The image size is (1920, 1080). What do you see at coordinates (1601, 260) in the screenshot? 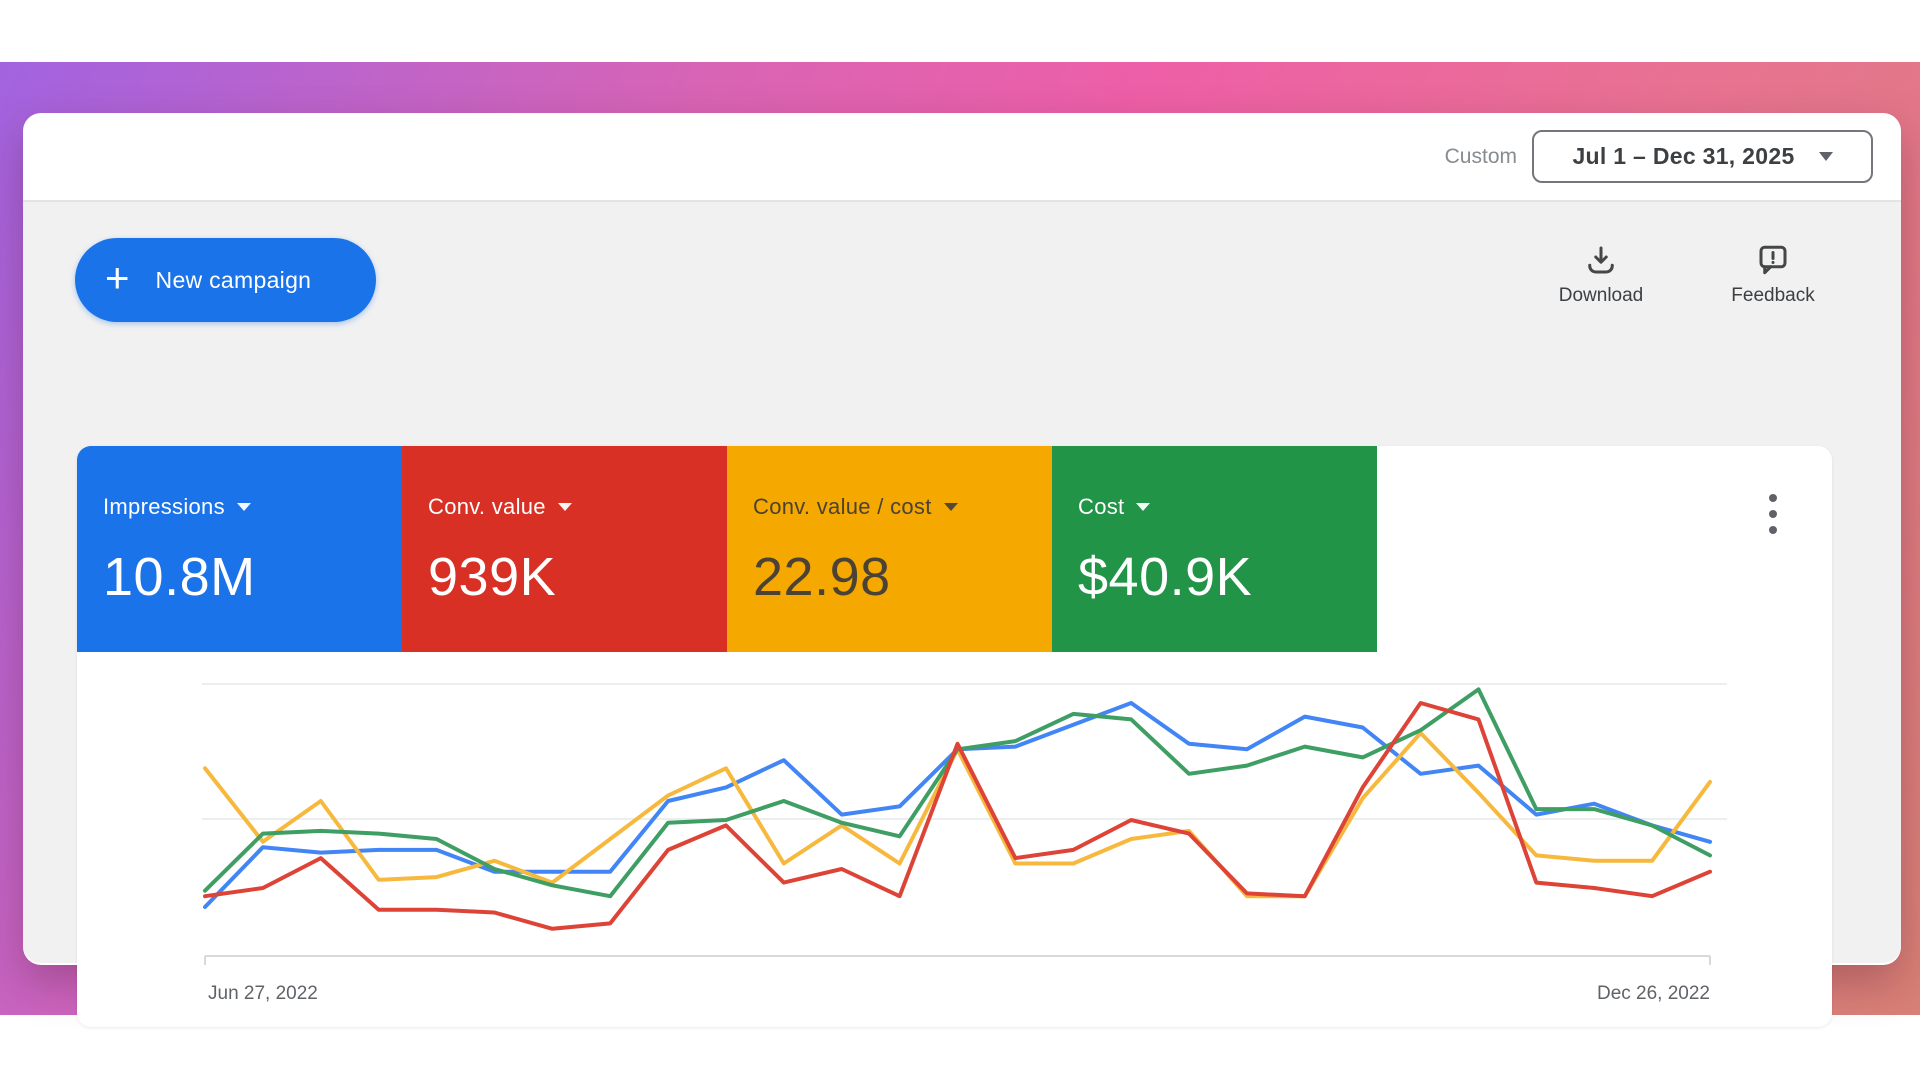
I see `download-icon` at bounding box center [1601, 260].